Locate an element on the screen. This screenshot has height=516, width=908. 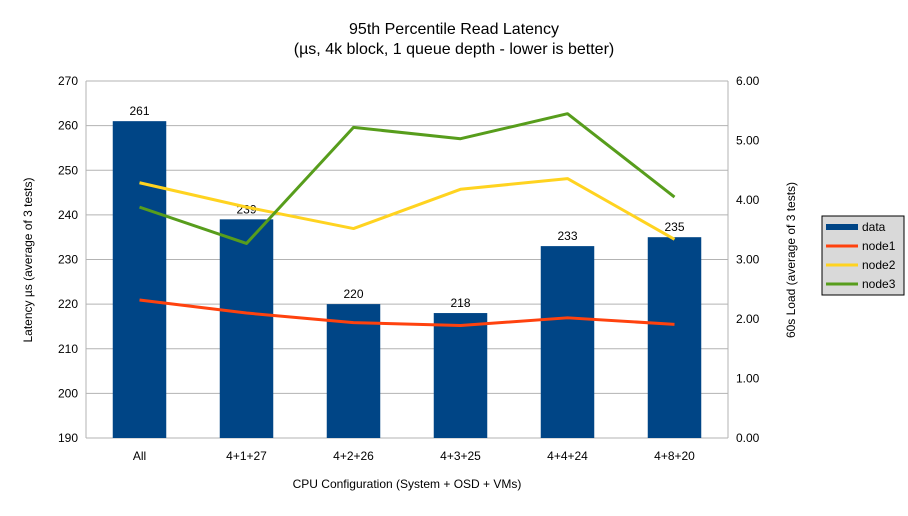
y-tick-label: 210 is located at coordinates (68, 349).